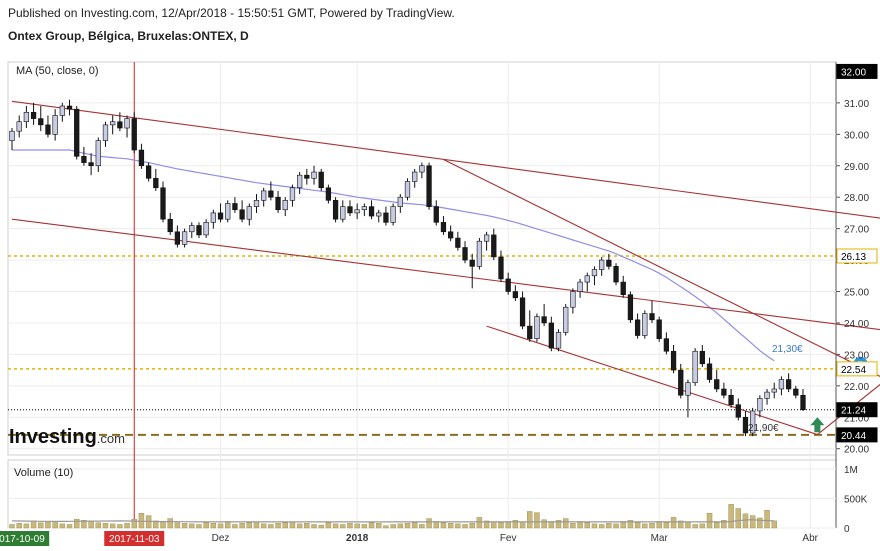 The height and width of the screenshot is (551, 880). I want to click on date-badge-label: 2017-11-03, so click(134, 539).